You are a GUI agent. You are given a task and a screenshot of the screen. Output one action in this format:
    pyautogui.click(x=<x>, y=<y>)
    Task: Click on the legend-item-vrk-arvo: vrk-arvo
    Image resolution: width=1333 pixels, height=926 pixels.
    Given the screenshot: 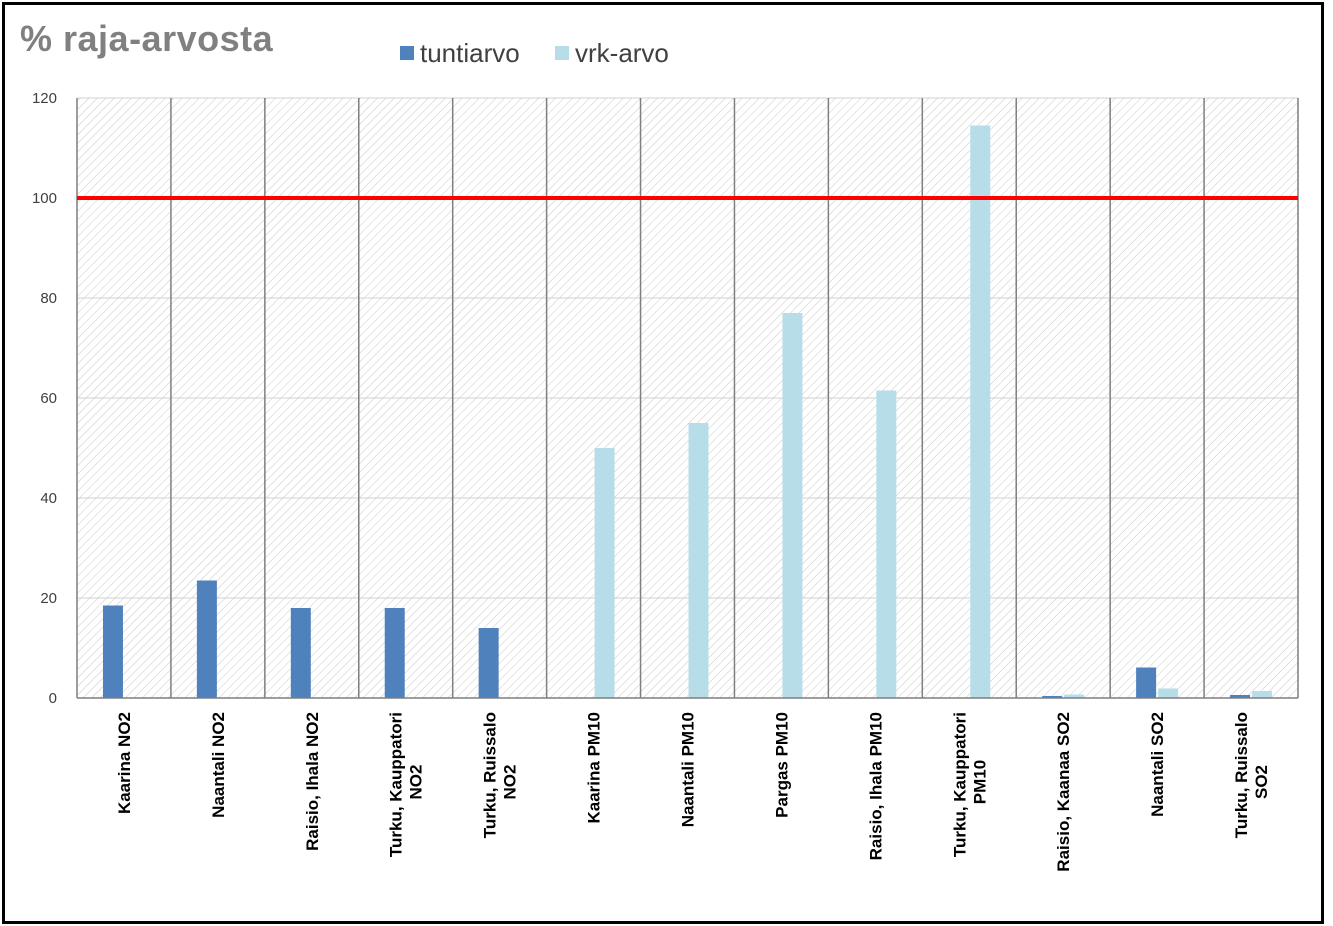 What is the action you would take?
    pyautogui.click(x=612, y=53)
    